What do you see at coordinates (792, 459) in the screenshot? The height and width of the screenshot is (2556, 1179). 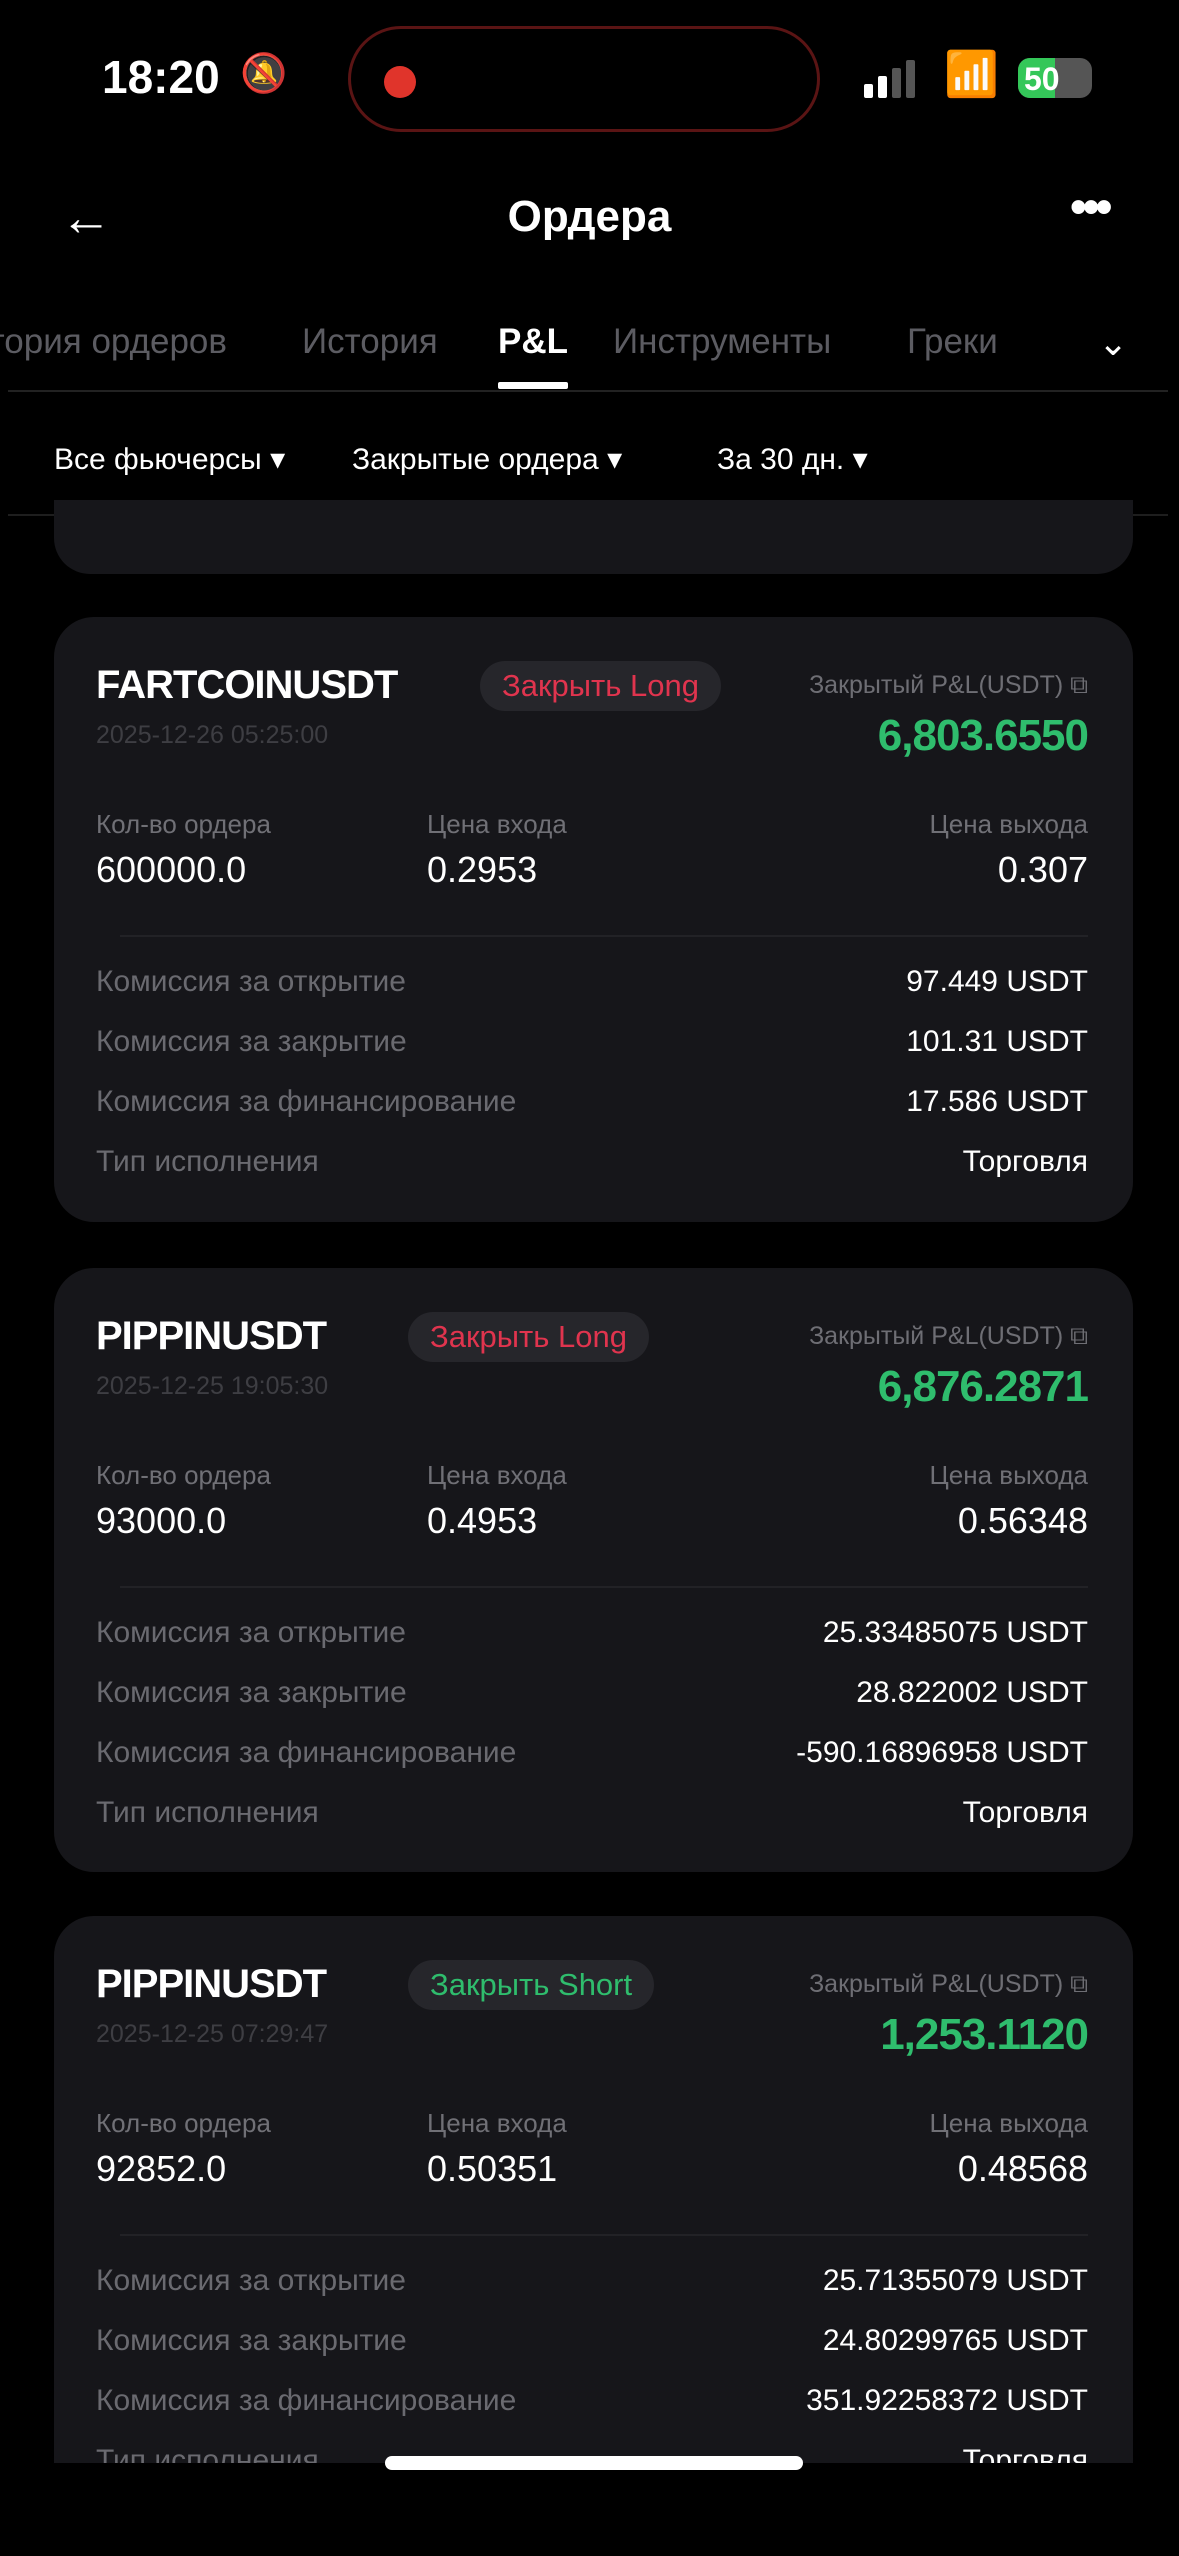 I see `filter-period: За 30 дн. ▾` at bounding box center [792, 459].